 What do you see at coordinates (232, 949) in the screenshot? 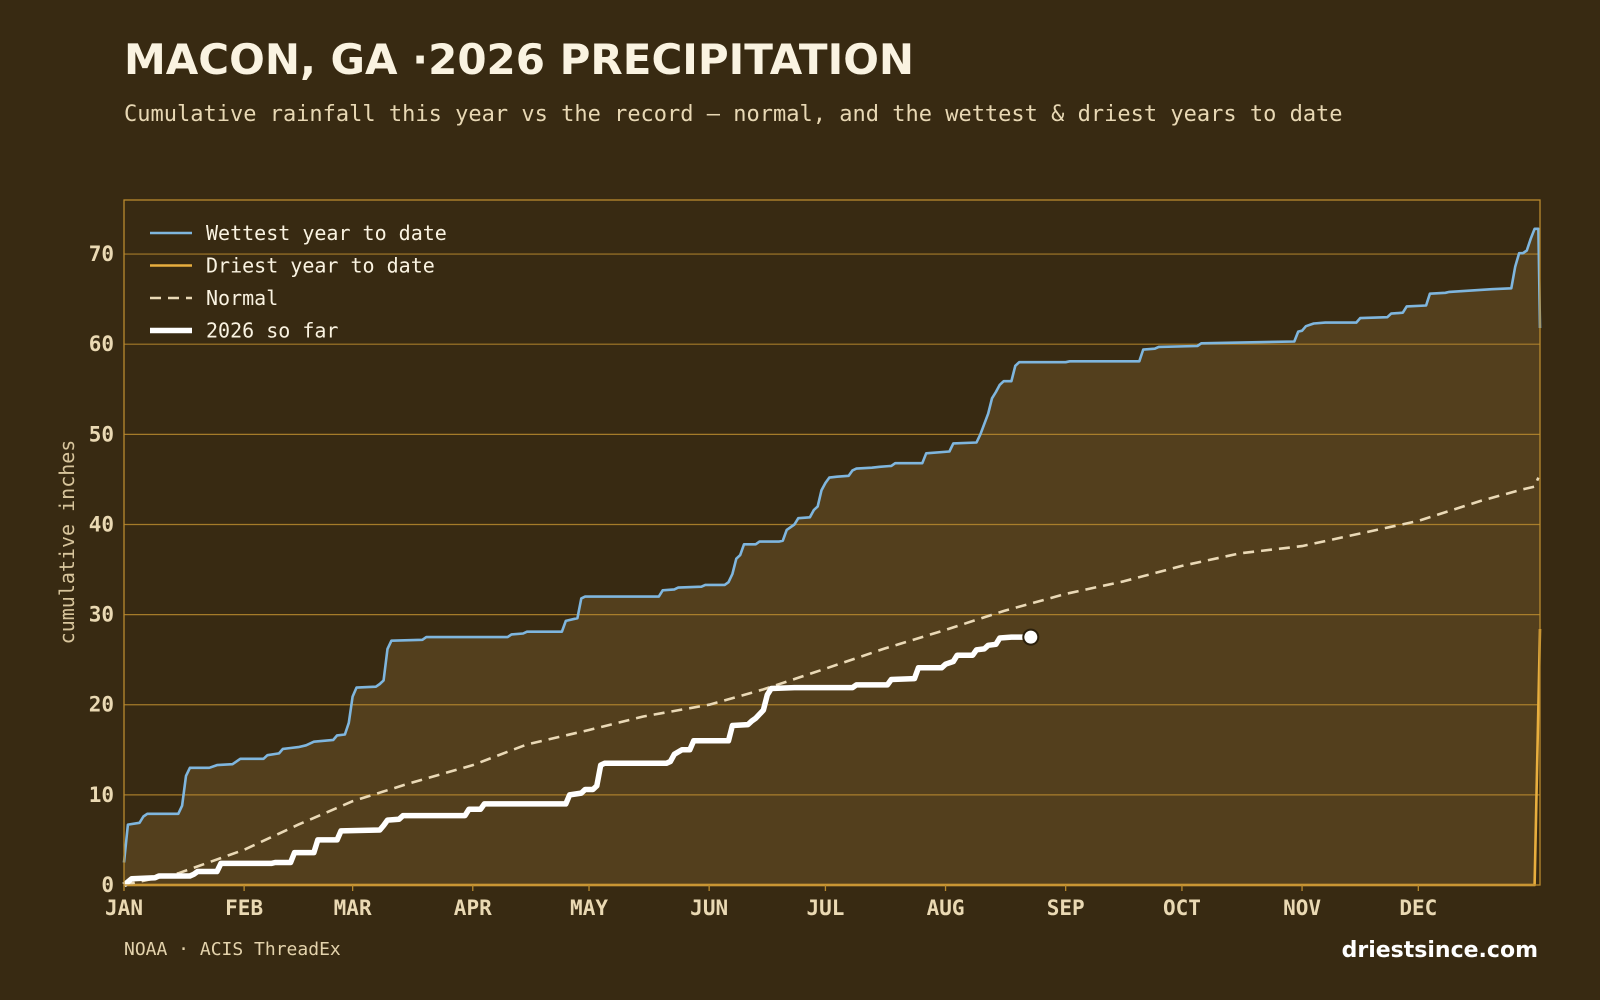
I see `source-credit: NOAA · ACIS ThreadEx` at bounding box center [232, 949].